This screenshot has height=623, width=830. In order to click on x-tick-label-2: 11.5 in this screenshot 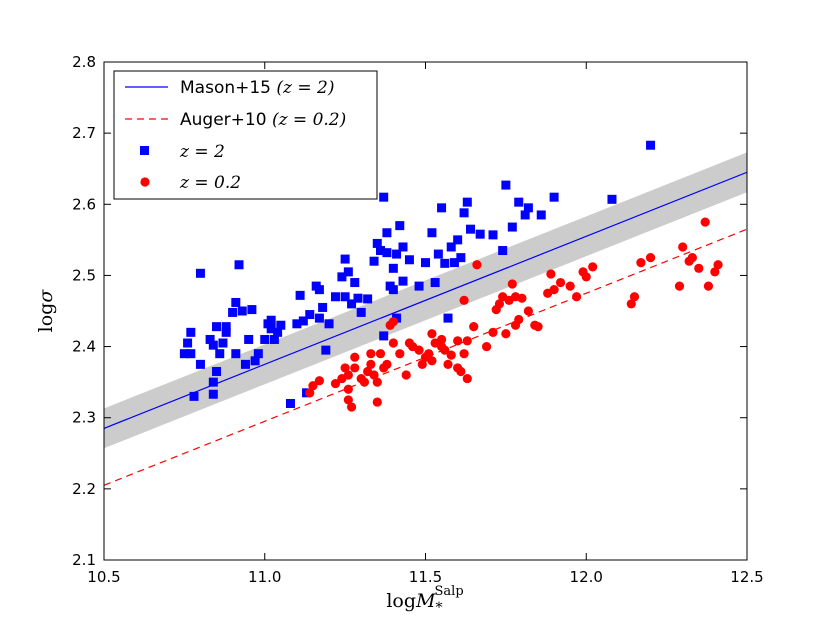, I will do `click(425, 577)`.